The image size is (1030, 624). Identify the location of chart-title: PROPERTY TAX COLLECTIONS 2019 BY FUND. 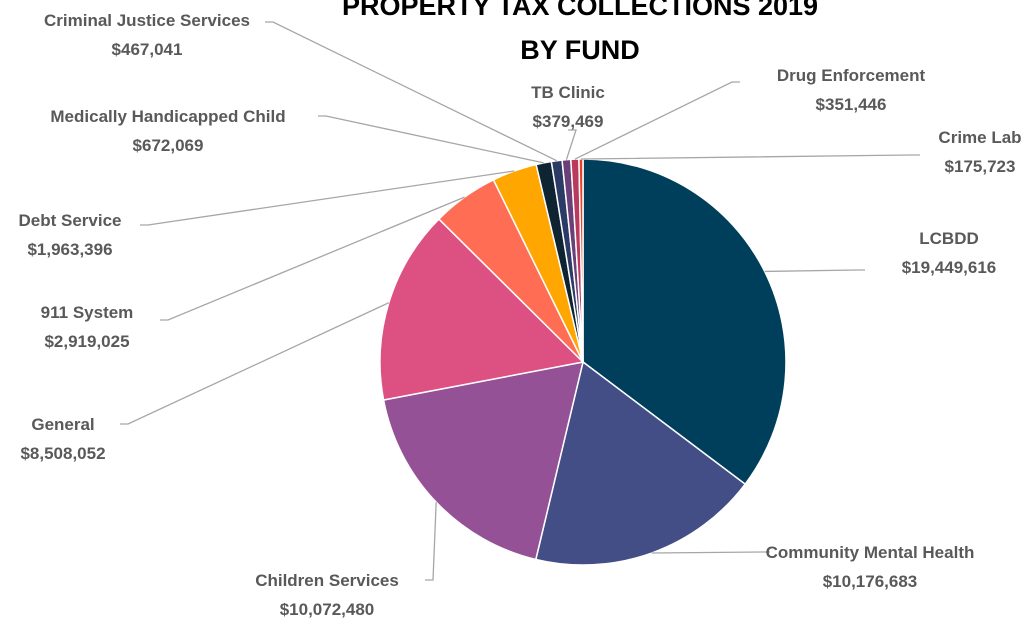
(580, 32).